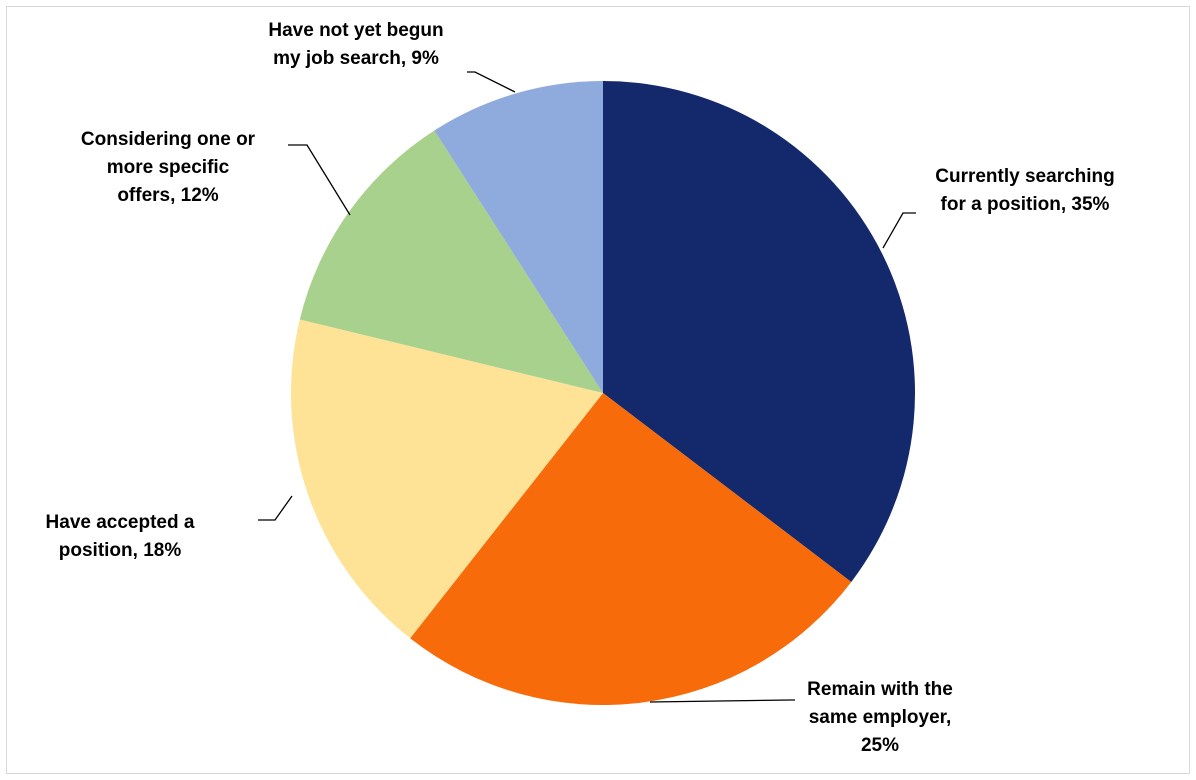 The height and width of the screenshot is (780, 1196). Describe the element at coordinates (1025, 176) in the screenshot. I see `data-label-line: Currently searching` at that location.